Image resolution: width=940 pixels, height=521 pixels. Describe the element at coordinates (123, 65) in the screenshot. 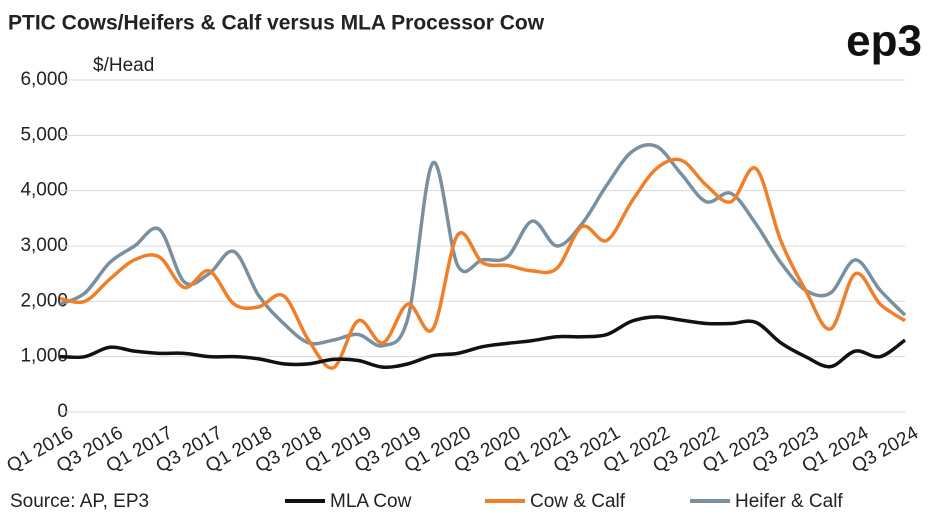

I see `y-axis-label: $/Head` at that location.